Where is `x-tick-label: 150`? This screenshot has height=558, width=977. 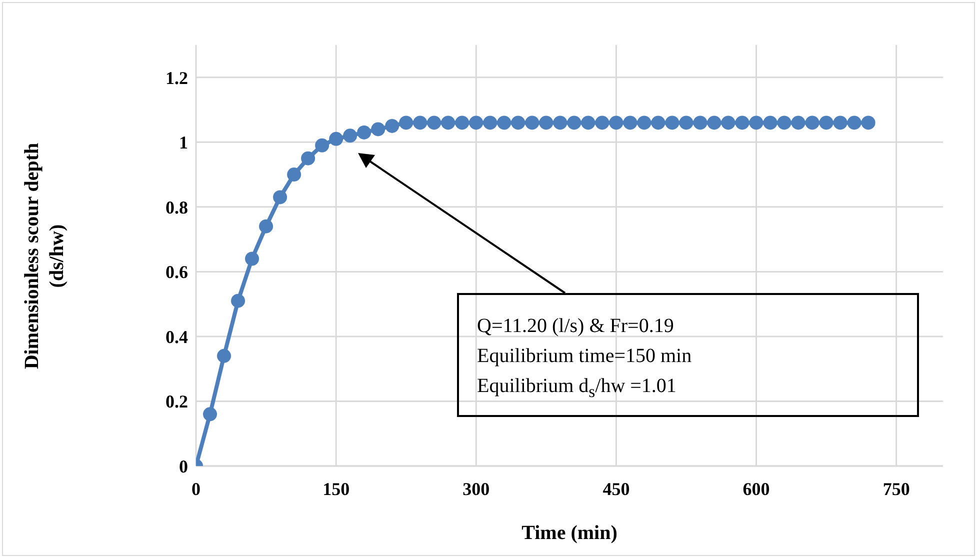 x-tick-label: 150 is located at coordinates (336, 488).